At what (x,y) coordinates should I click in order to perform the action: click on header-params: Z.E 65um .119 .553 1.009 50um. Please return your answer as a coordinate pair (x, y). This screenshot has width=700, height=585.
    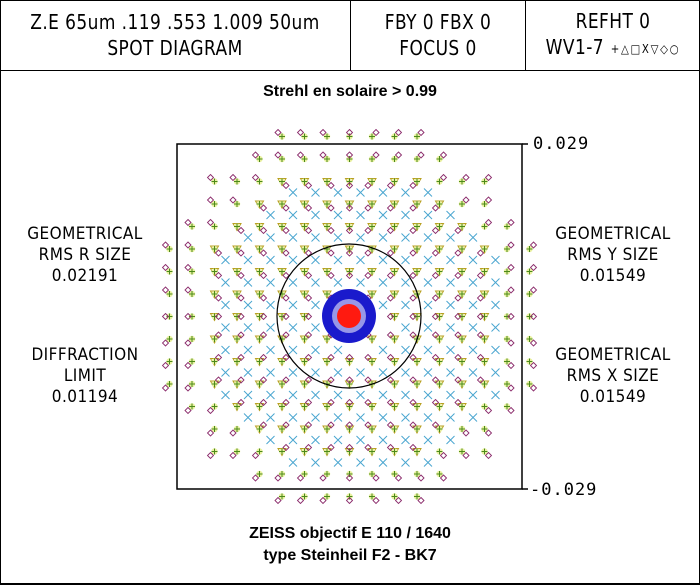
    Looking at the image, I should click on (175, 22).